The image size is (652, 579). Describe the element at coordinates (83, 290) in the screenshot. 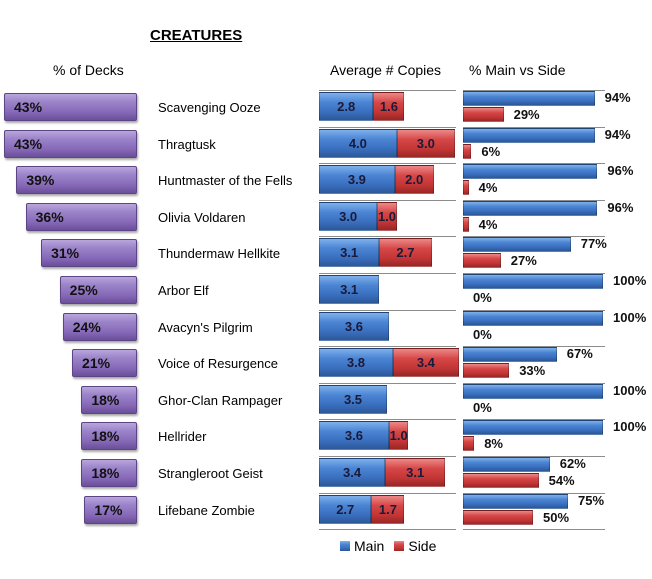

I see `decks-bar-label: 25%` at that location.